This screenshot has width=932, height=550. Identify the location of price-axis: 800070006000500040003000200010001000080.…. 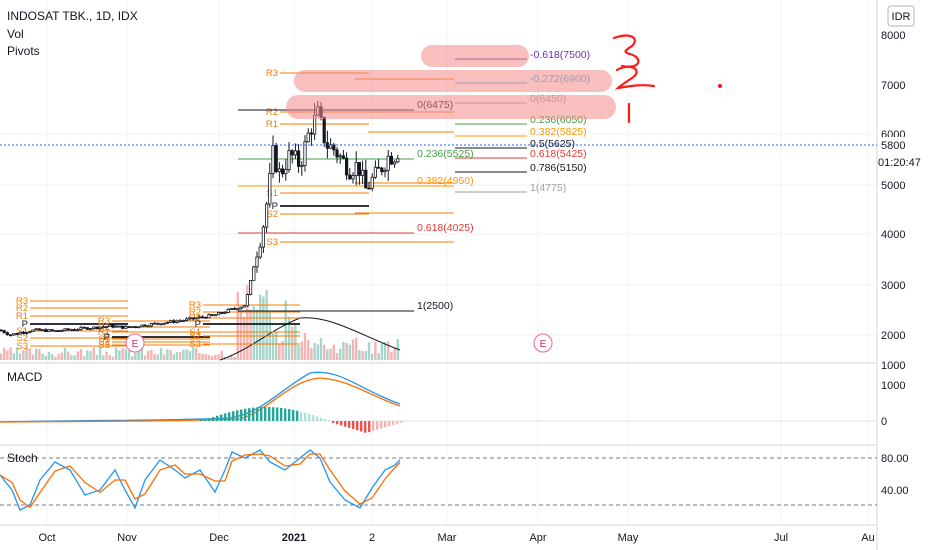
(895, 263).